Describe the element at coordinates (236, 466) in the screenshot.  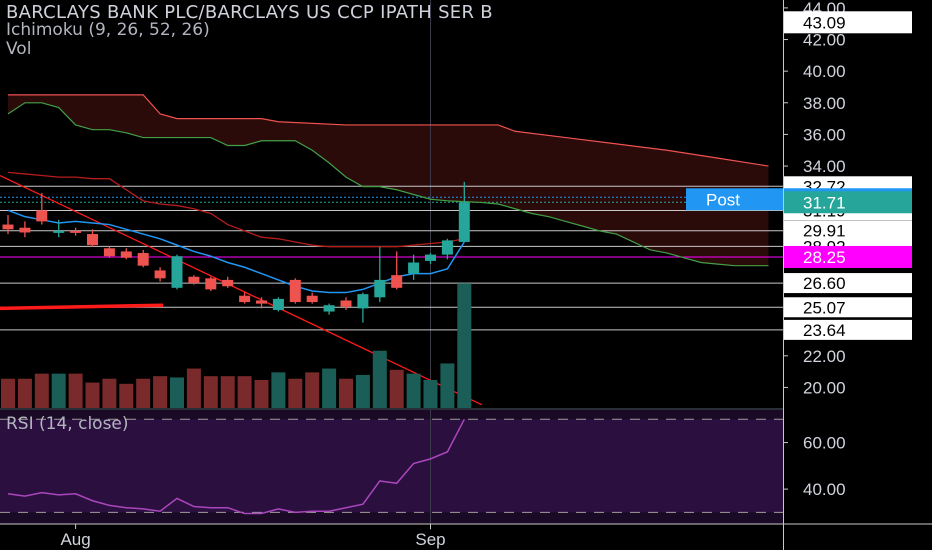
I see `rsi-line` at that location.